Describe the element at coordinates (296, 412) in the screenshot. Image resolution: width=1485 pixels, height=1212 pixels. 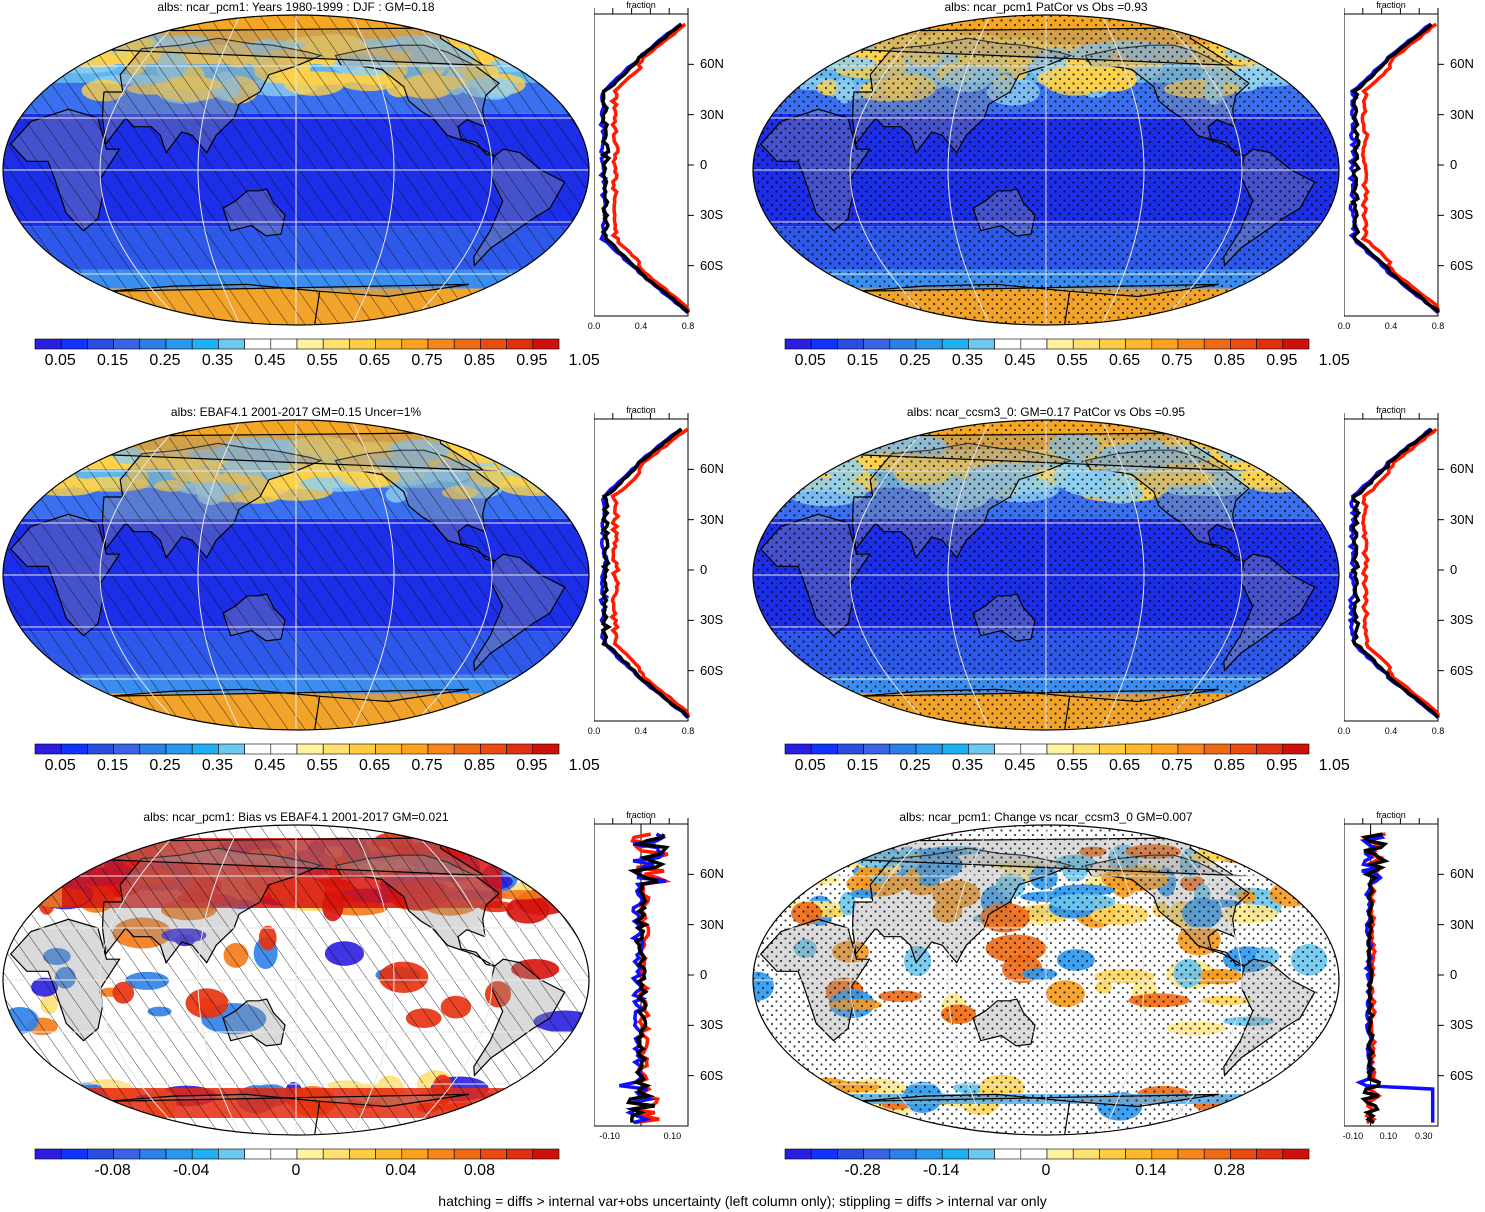
I see `panel-title: albs: EBAF4.1 2001-2017 GM=0.15 Uncer=1%` at that location.